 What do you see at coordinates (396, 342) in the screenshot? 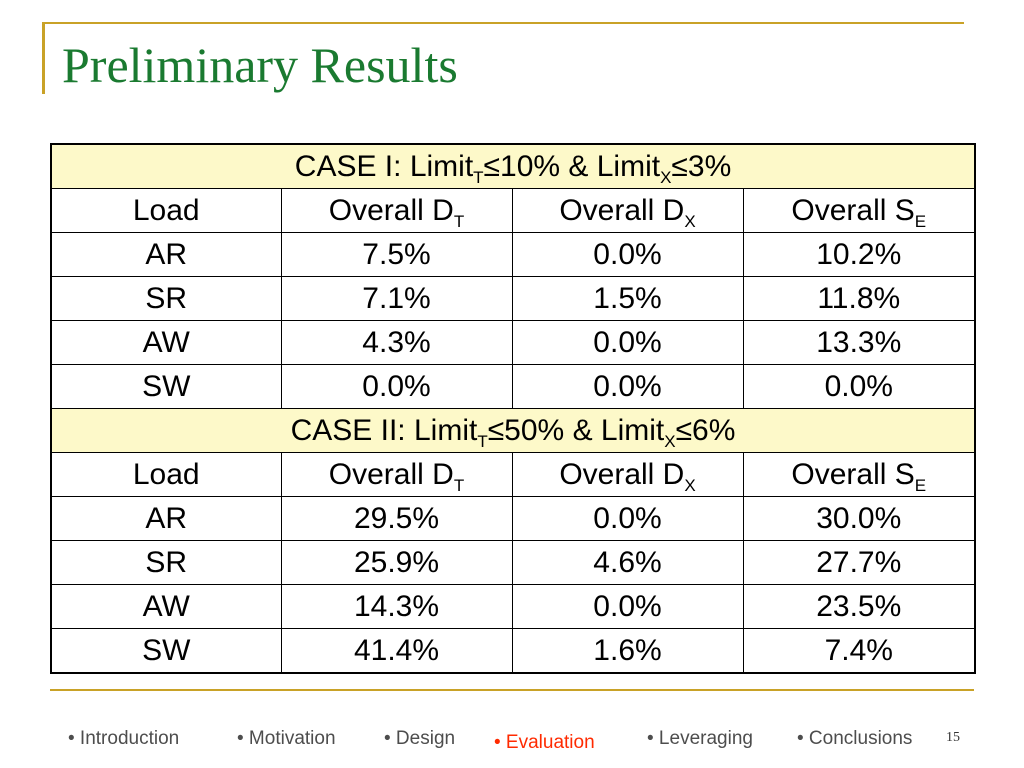
I see `cell-overall-dt: 4.3%` at bounding box center [396, 342].